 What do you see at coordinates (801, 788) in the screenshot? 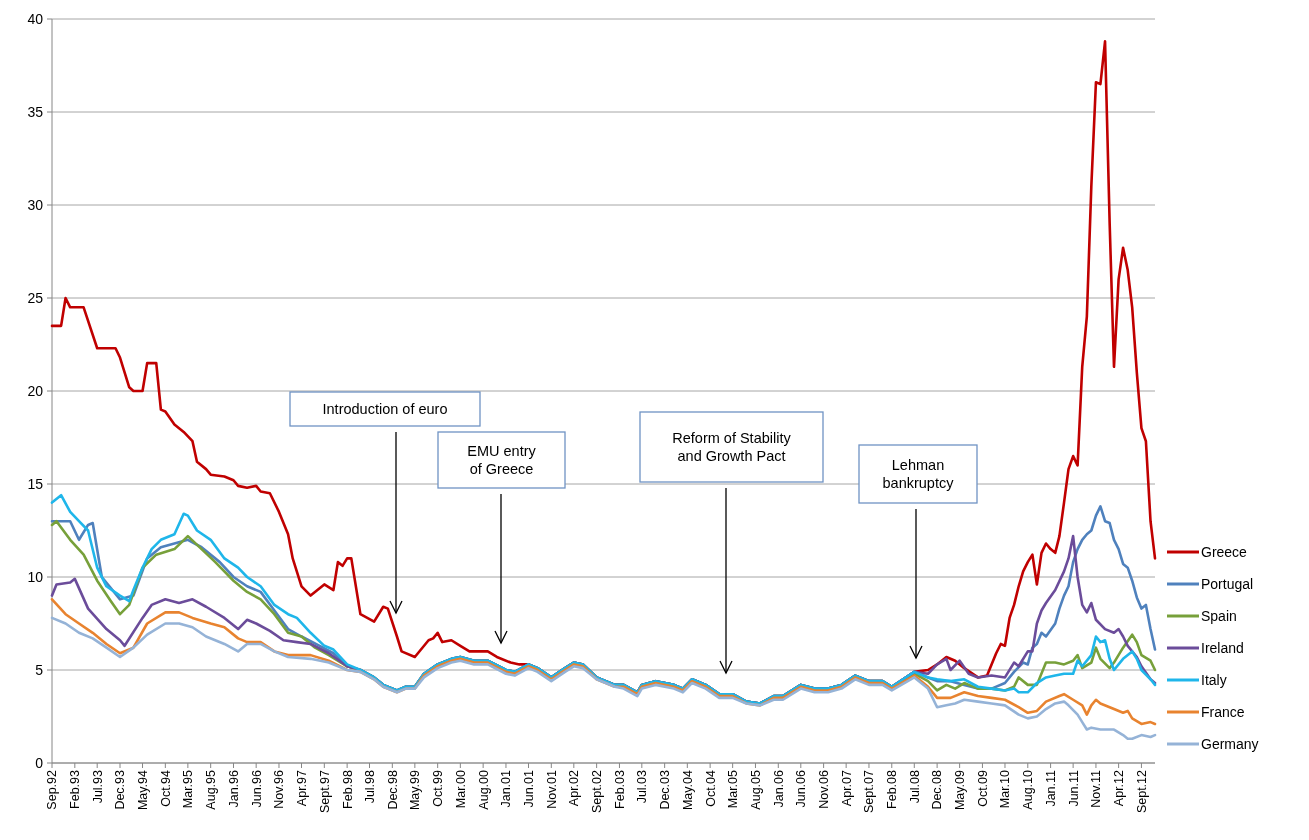
I see `x-tick-label: Jun.06` at bounding box center [801, 788].